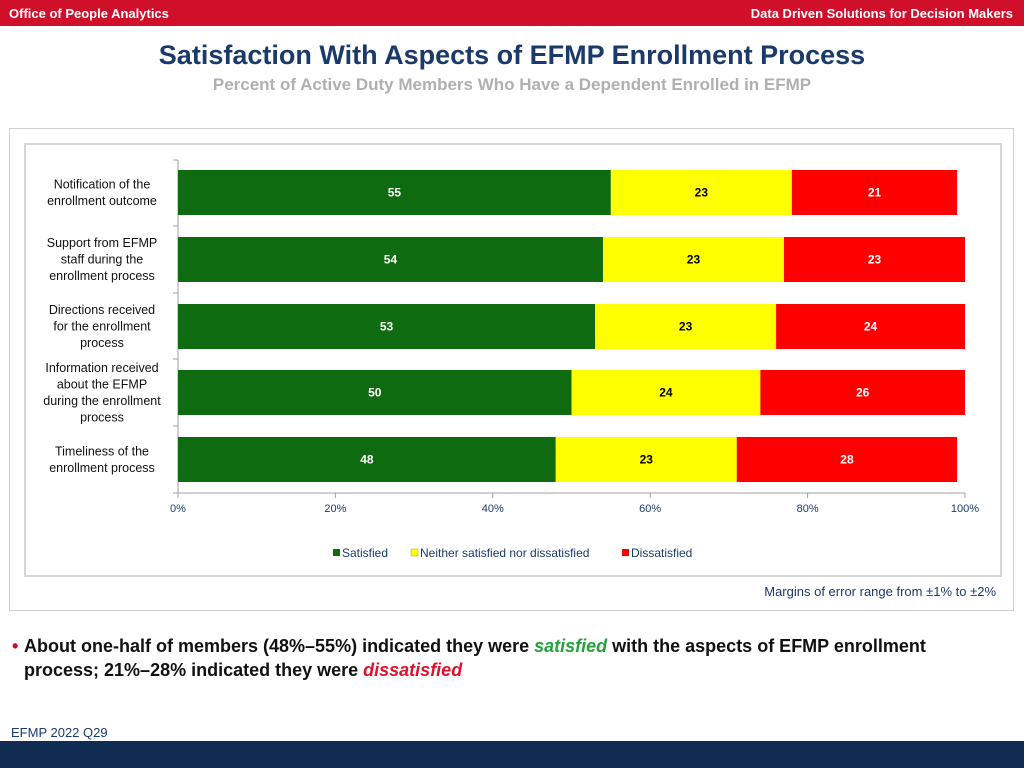 This screenshot has width=1024, height=768. I want to click on data-label: 54, so click(391, 260).